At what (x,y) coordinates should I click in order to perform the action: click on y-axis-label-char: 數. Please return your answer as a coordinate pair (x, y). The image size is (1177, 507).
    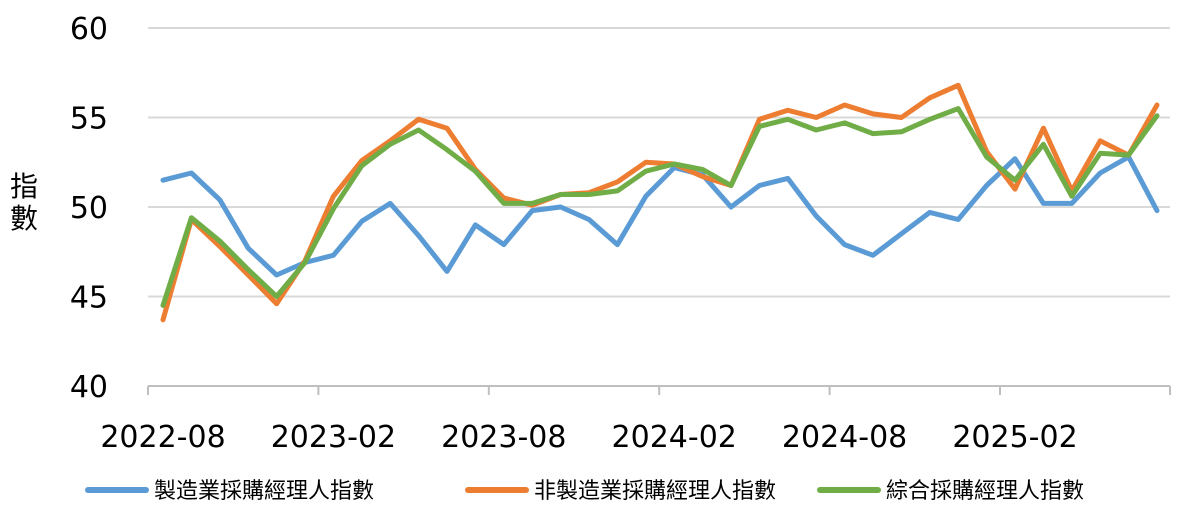
    Looking at the image, I should click on (24, 218).